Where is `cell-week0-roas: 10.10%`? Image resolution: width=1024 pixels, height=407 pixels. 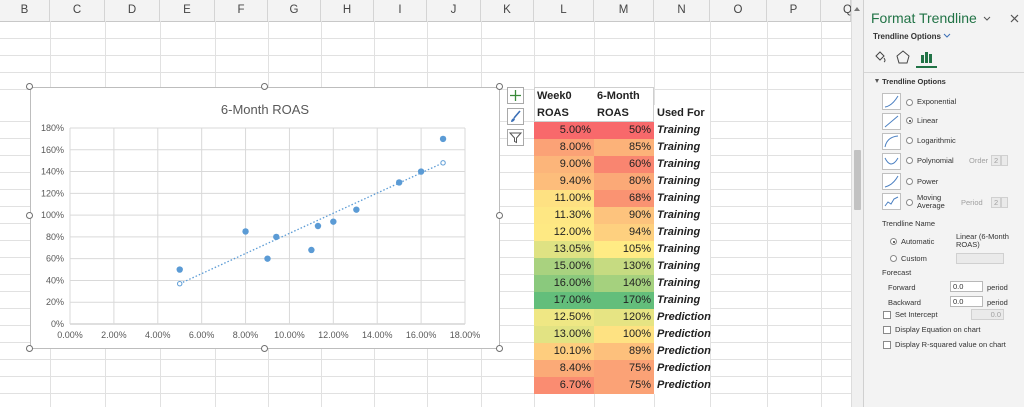
cell-week0-roas: 10.10% is located at coordinates (564, 351).